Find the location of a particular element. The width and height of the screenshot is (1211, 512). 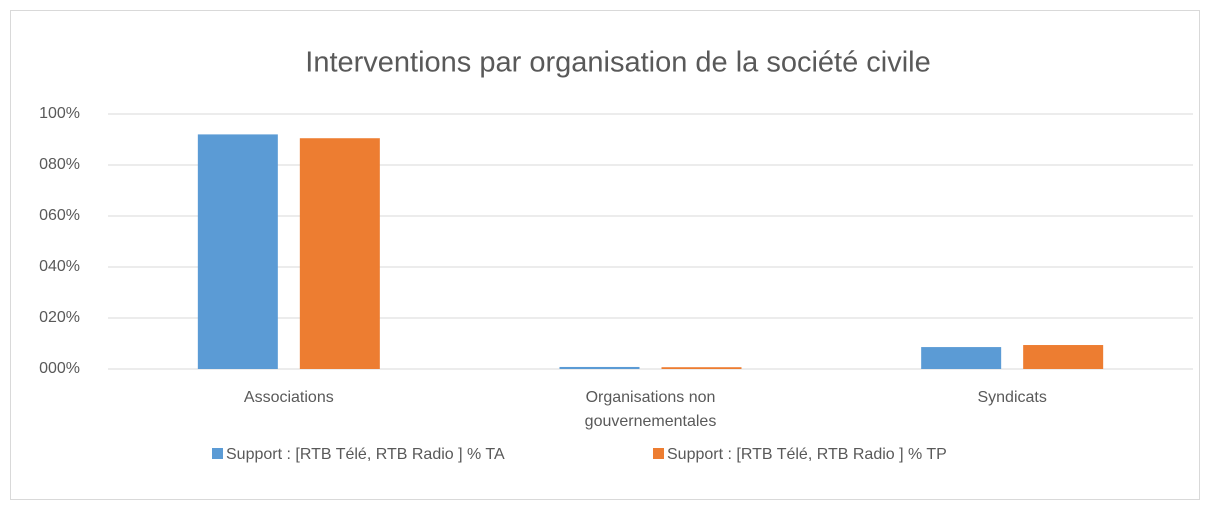

x-tick-label: Syndicats is located at coordinates (1012, 397).